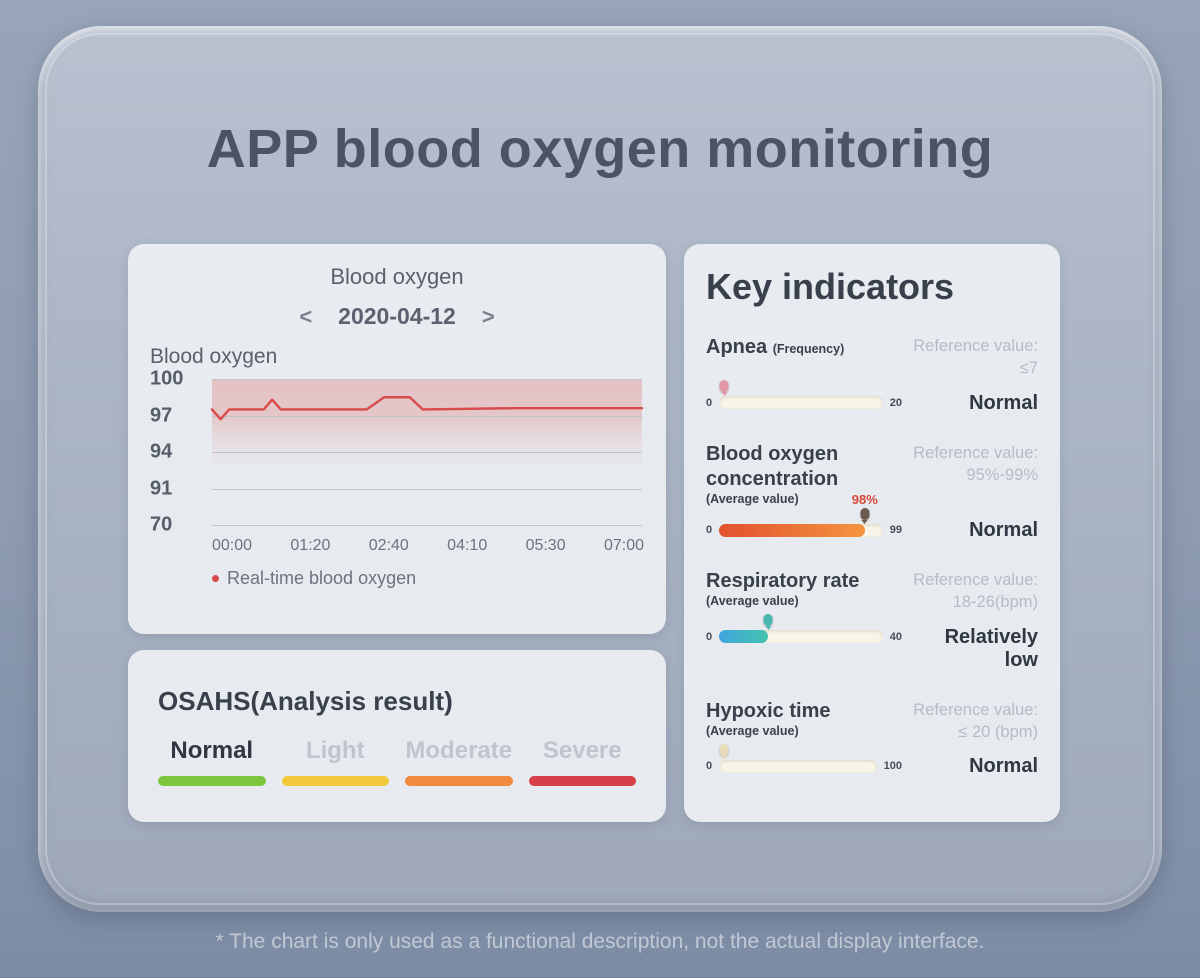 The height and width of the screenshot is (978, 1200). Describe the element at coordinates (427, 424) in the screenshot. I see `reference-band` at that location.